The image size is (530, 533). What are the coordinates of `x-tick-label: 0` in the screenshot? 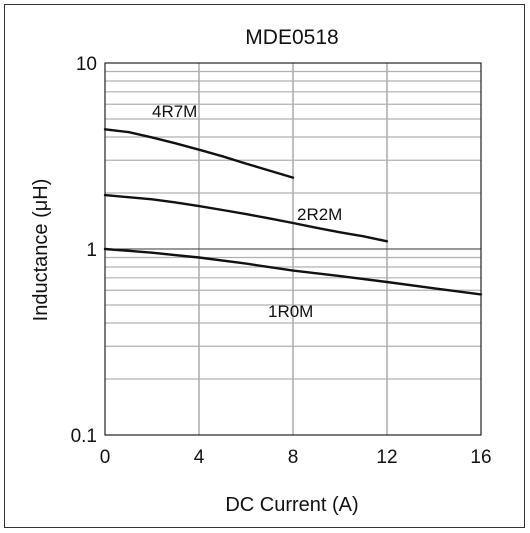 It's located at (105, 457).